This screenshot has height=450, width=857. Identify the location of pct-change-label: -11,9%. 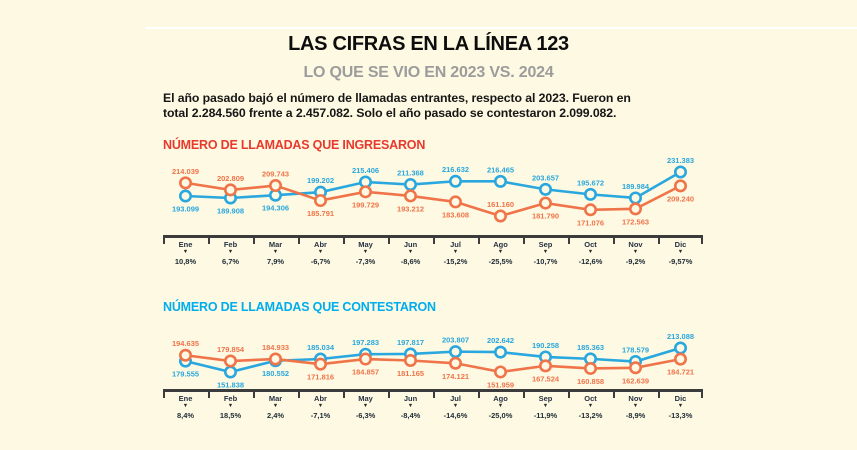
(545, 415).